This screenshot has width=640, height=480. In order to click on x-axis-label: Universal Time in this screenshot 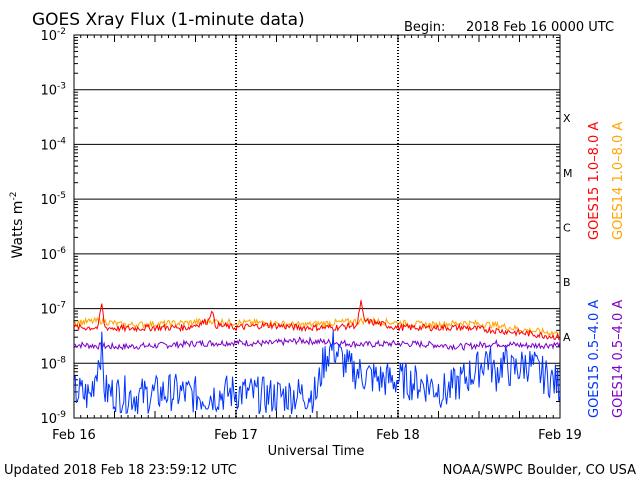, I will do `click(316, 451)`.